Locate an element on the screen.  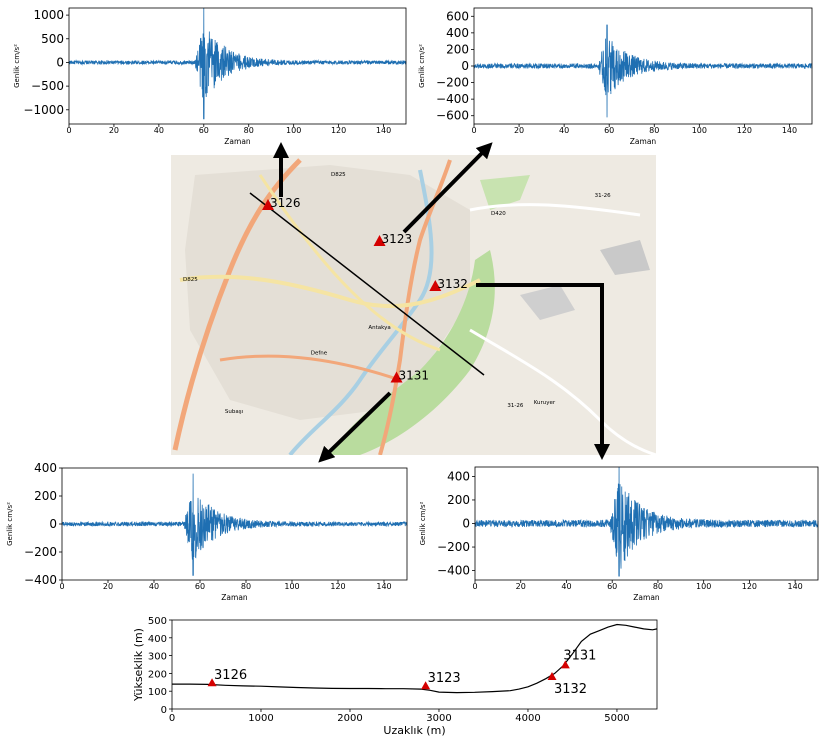
map-road-yellow is located at coordinates (330, 291).